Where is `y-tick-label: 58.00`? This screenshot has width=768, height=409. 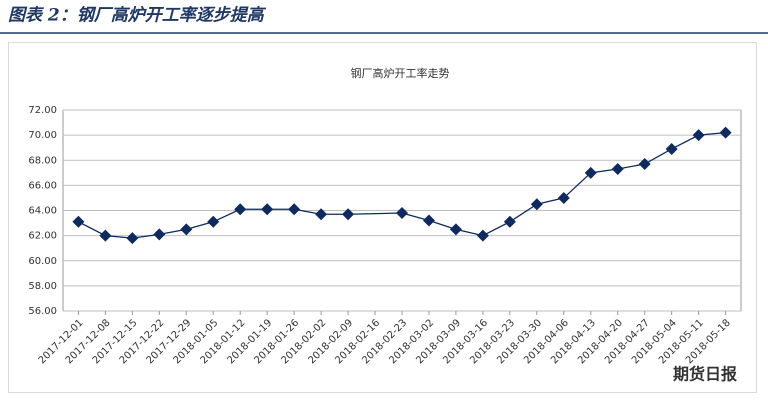
y-tick-label: 58.00 is located at coordinates (42, 286).